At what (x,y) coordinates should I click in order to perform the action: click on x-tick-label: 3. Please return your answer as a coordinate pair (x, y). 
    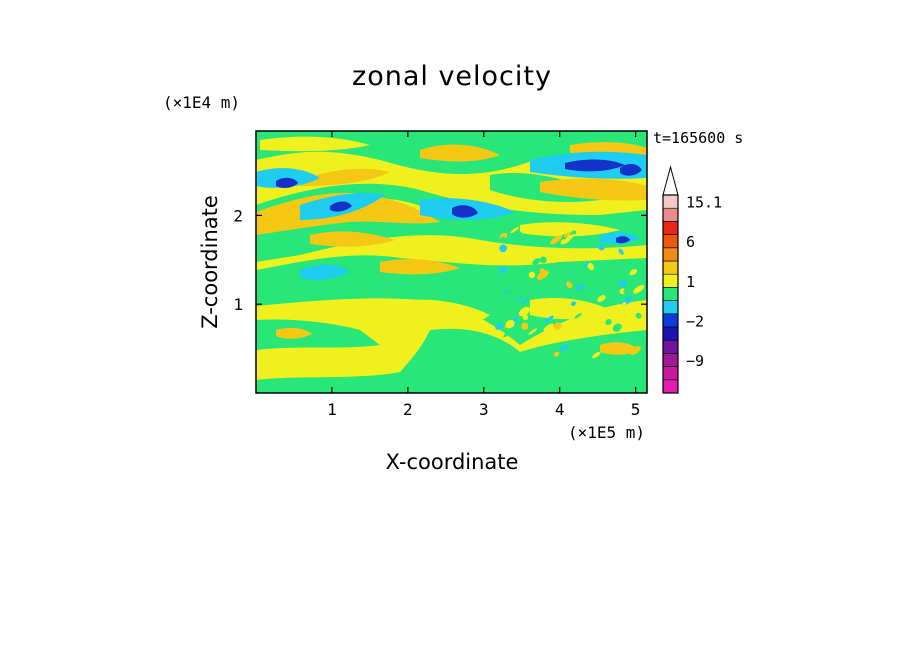
    Looking at the image, I should click on (484, 409).